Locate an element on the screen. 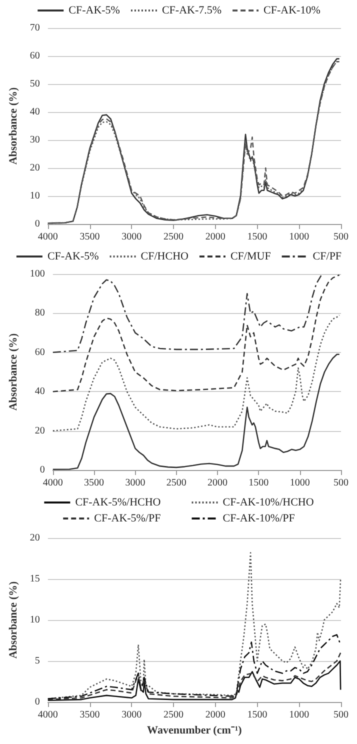 The image size is (357, 744). legend-label: CF/HCHO is located at coordinates (164, 256).